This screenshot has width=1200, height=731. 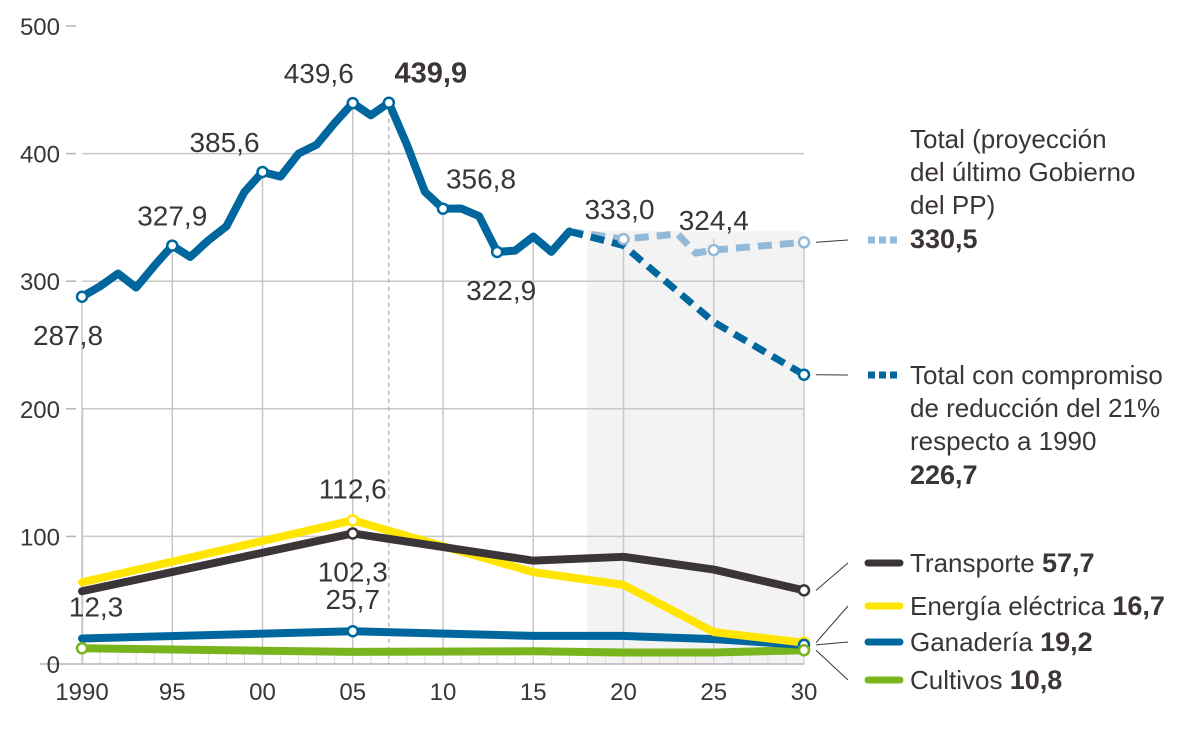 I want to click on x-tick-label: 05, so click(x=352, y=692).